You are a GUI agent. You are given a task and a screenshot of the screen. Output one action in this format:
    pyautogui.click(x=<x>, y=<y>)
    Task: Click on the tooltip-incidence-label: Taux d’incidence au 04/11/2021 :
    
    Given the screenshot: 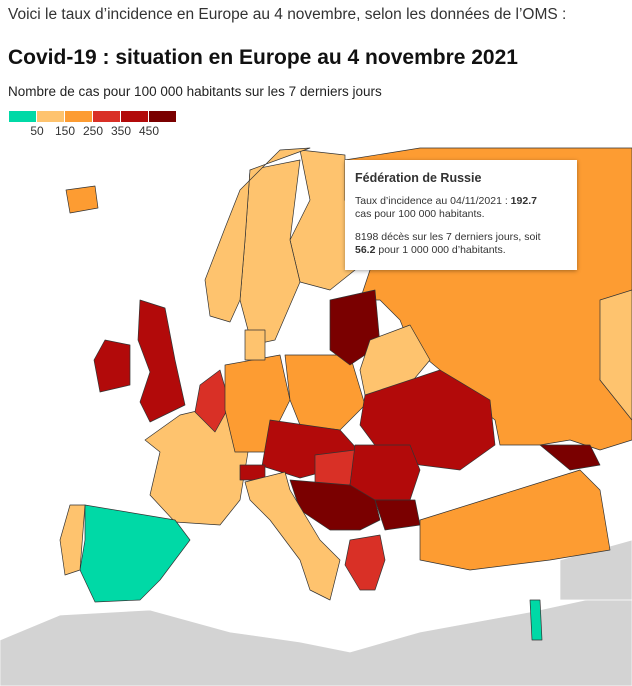 What is the action you would take?
    pyautogui.click(x=433, y=201)
    